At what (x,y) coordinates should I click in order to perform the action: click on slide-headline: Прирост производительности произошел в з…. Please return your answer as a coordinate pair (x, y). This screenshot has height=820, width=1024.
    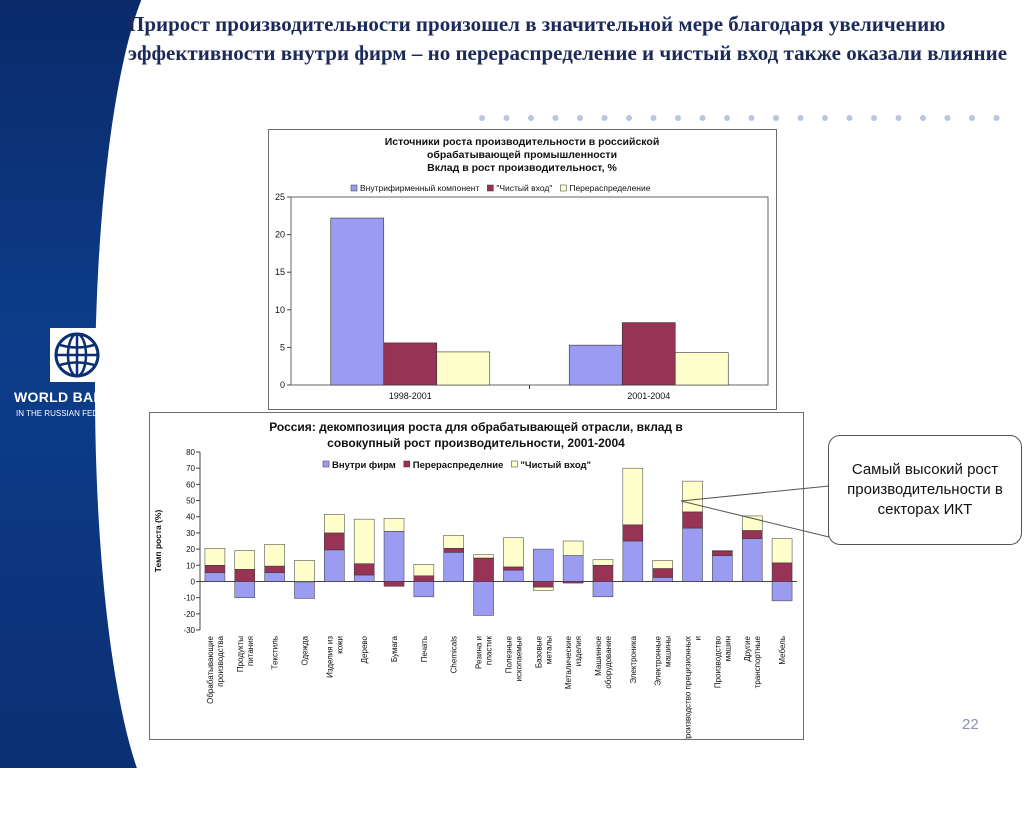
    Looking at the image, I should click on (568, 38).